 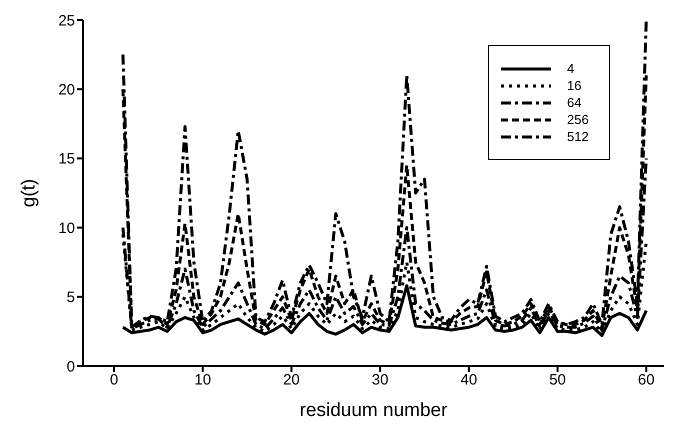 What do you see at coordinates (66, 228) in the screenshot?
I see `y-tick-label: 10` at bounding box center [66, 228].